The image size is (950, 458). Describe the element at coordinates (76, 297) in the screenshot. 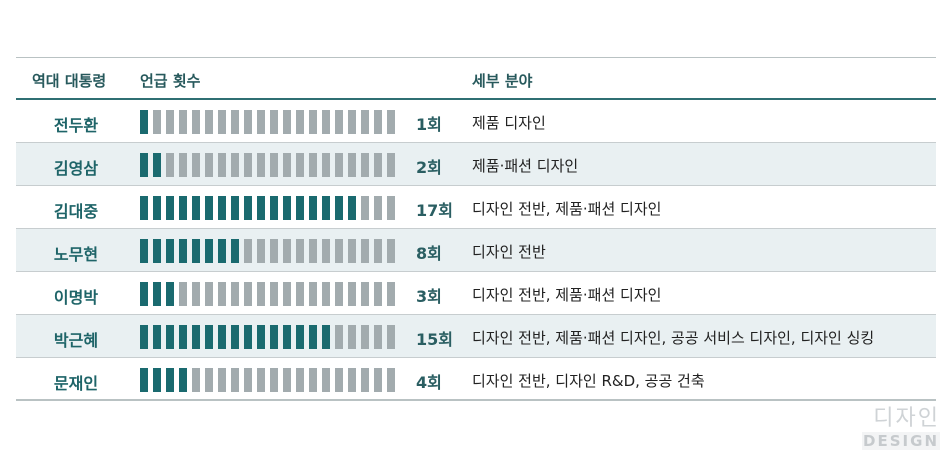

I see `president-name: 이명박` at that location.